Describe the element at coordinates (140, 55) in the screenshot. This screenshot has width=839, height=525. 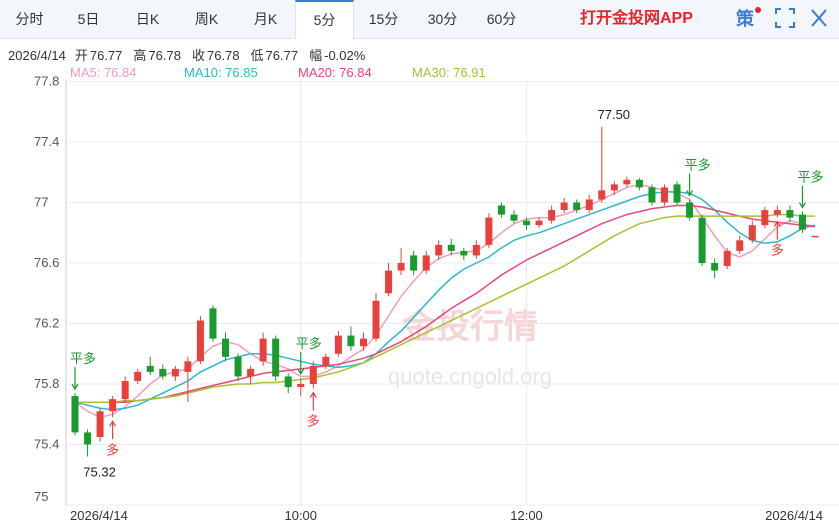
I see `quote-field-label: 高` at that location.